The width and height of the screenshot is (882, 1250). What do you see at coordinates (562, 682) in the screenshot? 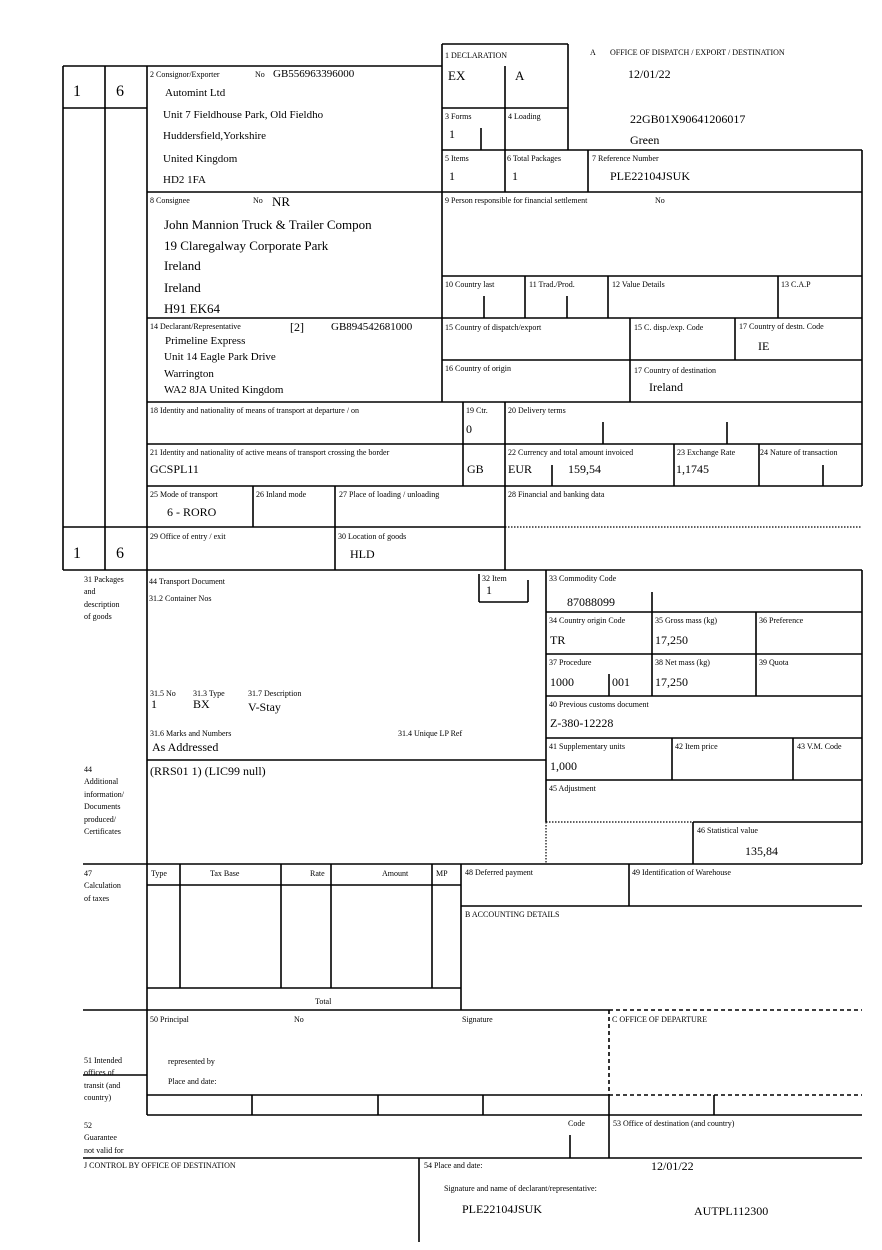
I see `procedure-code: 1000` at bounding box center [562, 682].